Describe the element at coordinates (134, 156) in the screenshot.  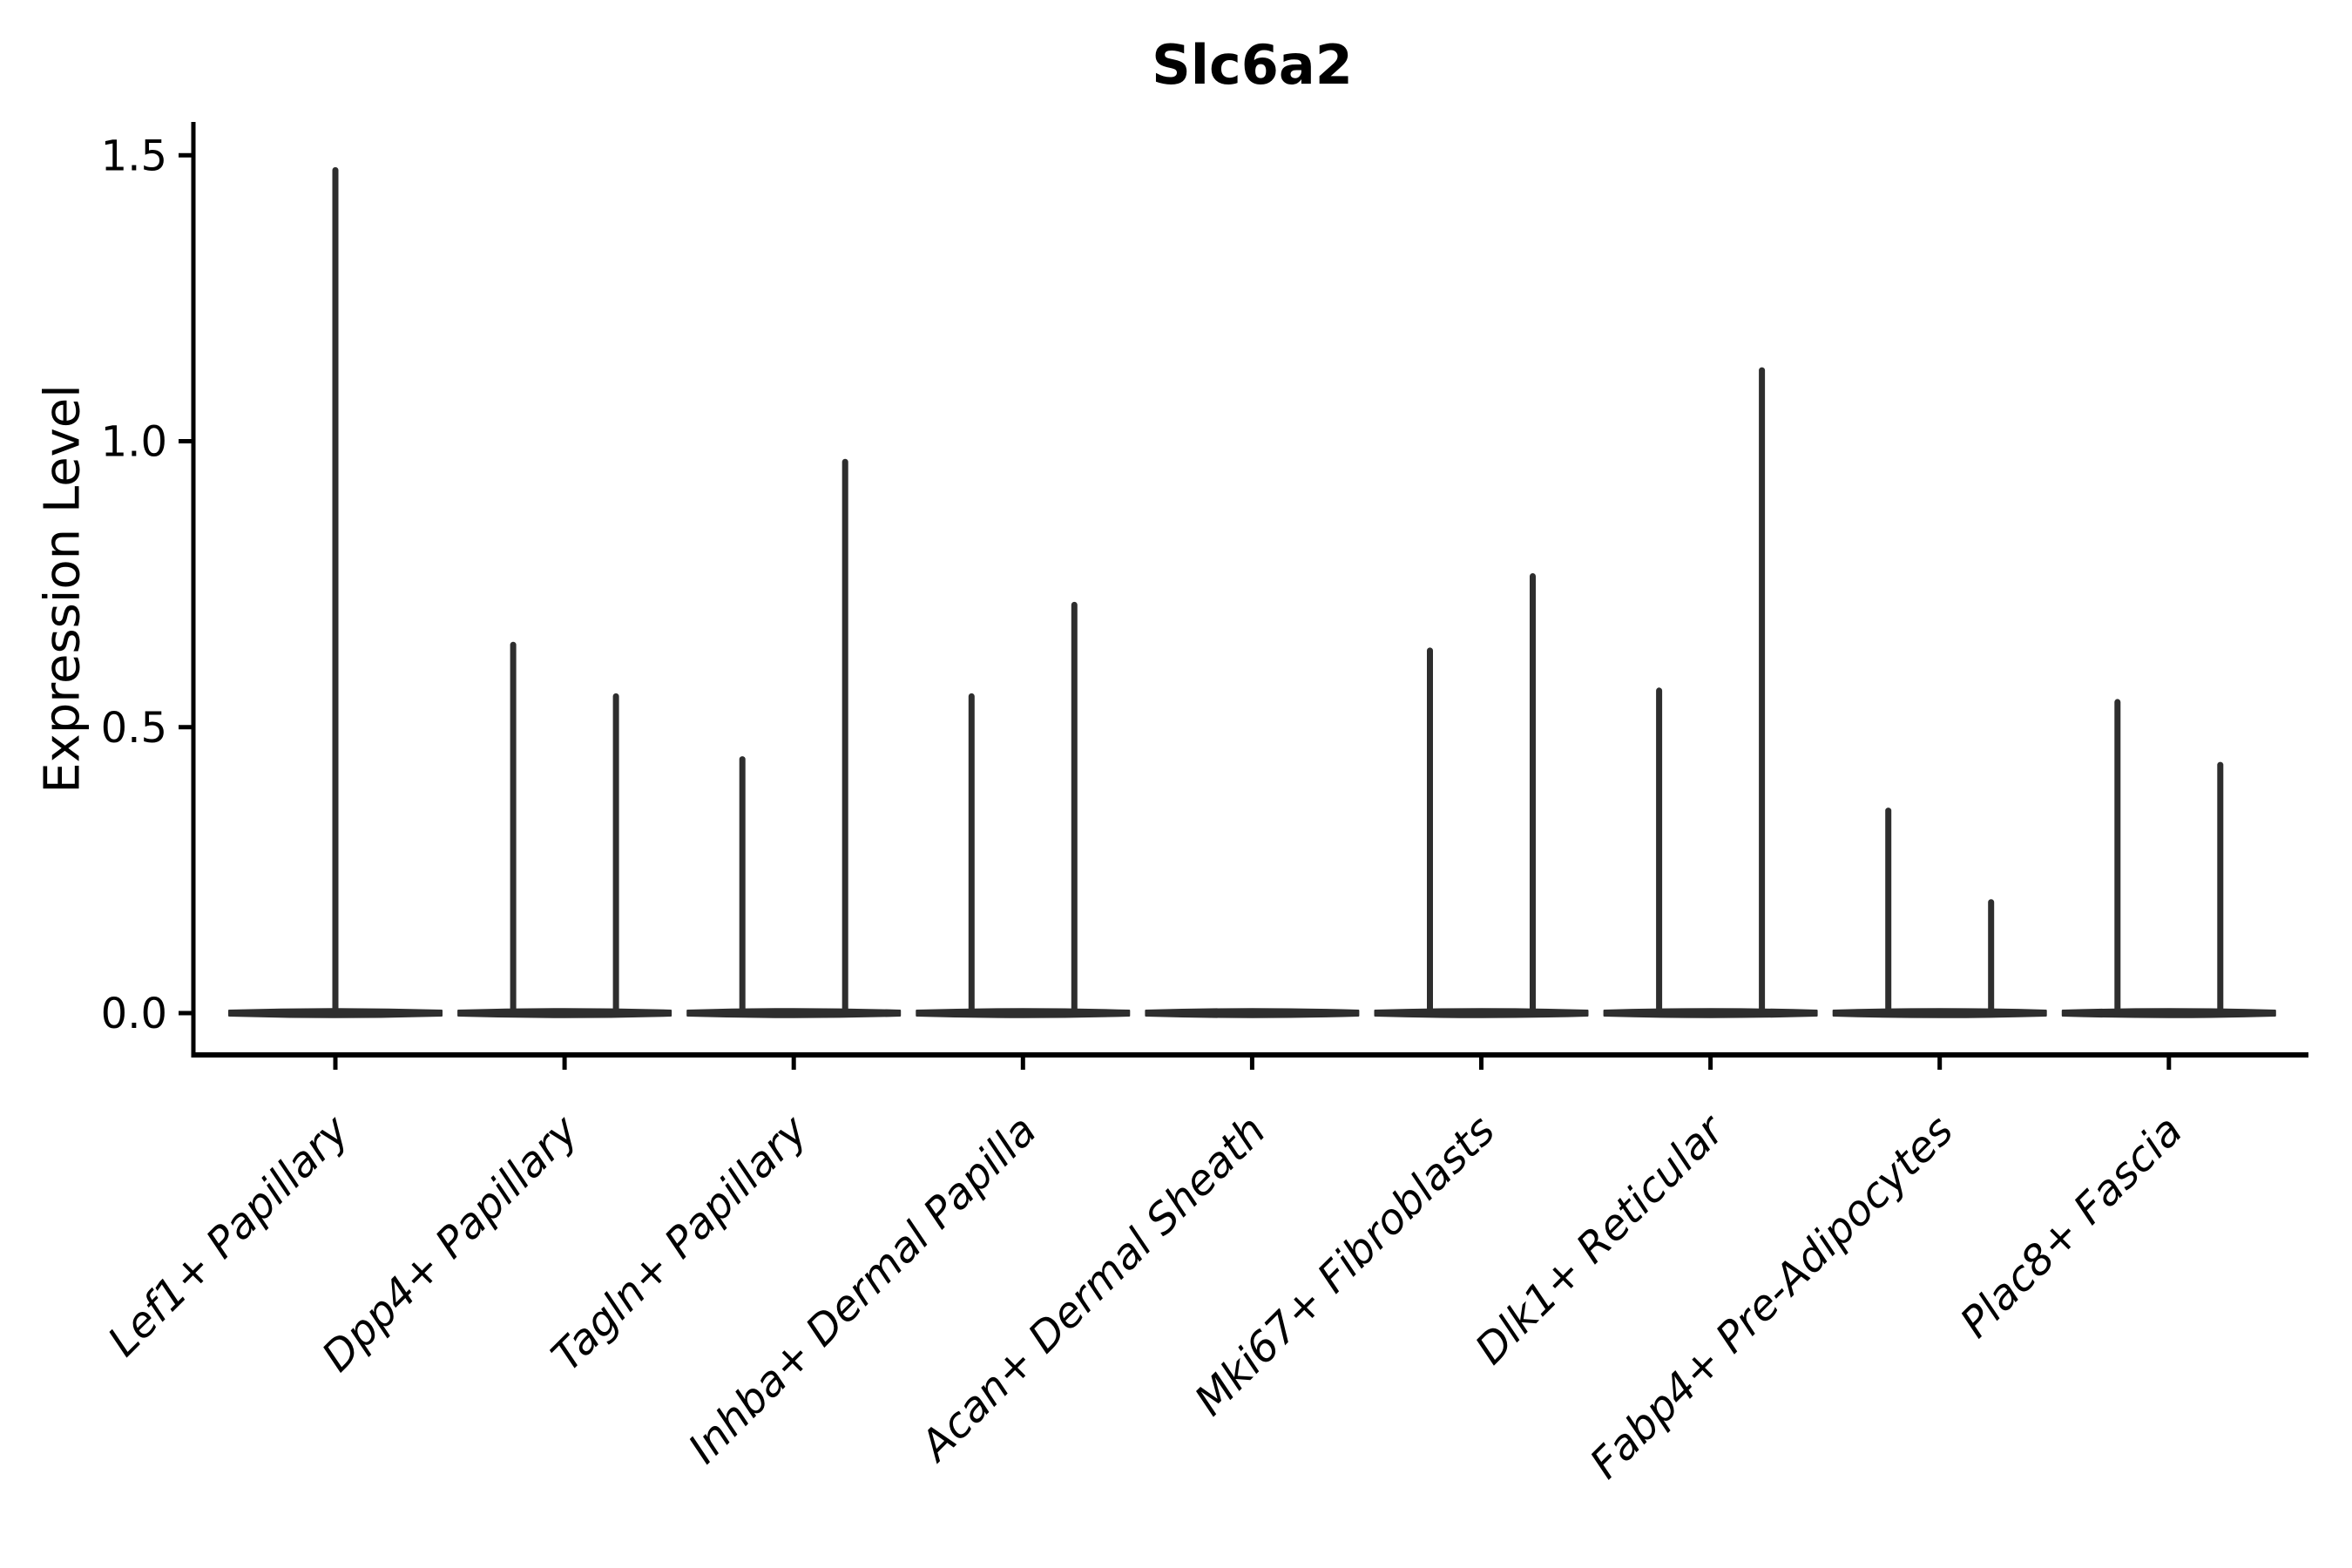
I see `y-tick-label: 1.5` at that location.